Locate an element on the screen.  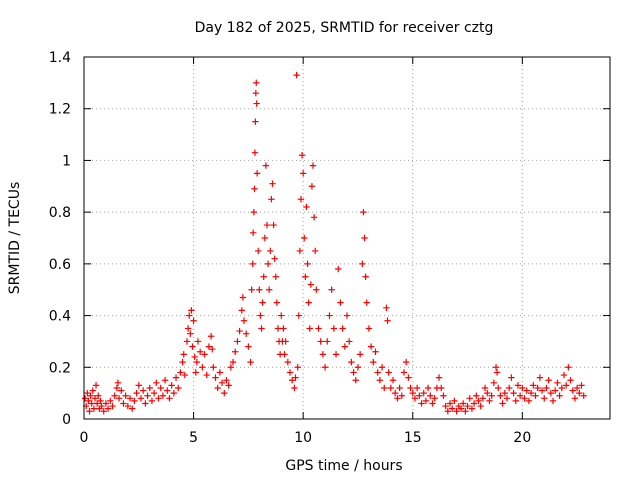
y-axis-label: SRMTID / TECUs is located at coordinates (15, 238).